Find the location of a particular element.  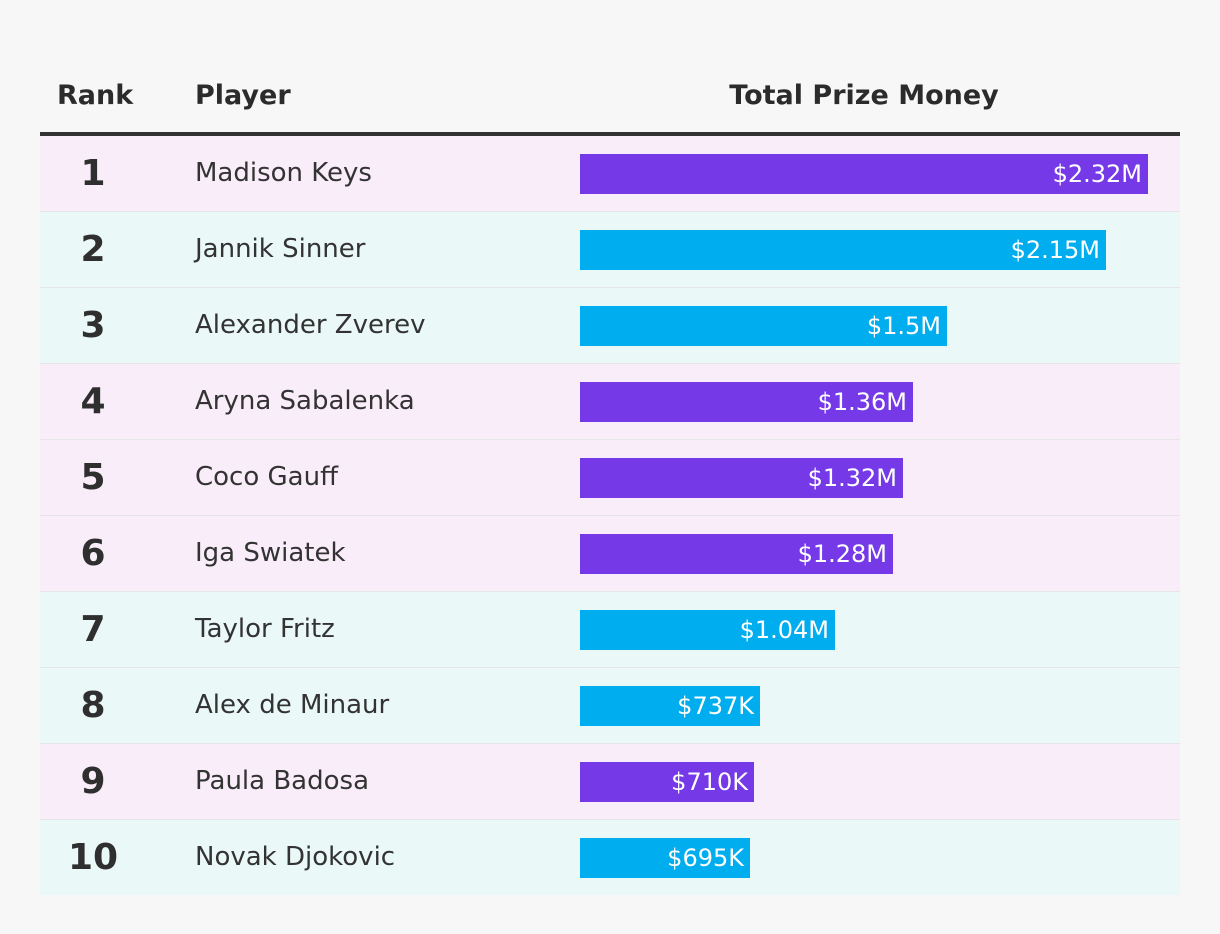

player-name: Novak Djokovic is located at coordinates (295, 857).